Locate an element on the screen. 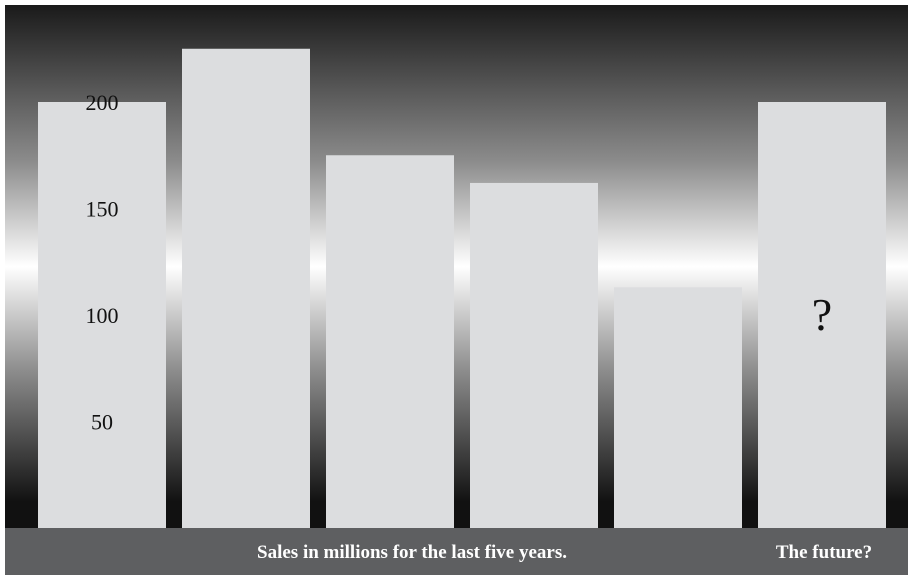  bar-future is located at coordinates (822, 315).